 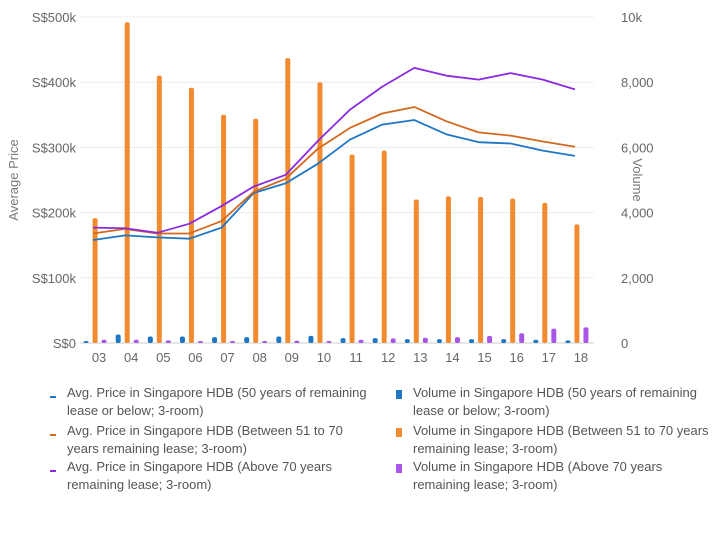 What do you see at coordinates (64, 343) in the screenshot?
I see `y-tick-label-left: S$0` at bounding box center [64, 343].